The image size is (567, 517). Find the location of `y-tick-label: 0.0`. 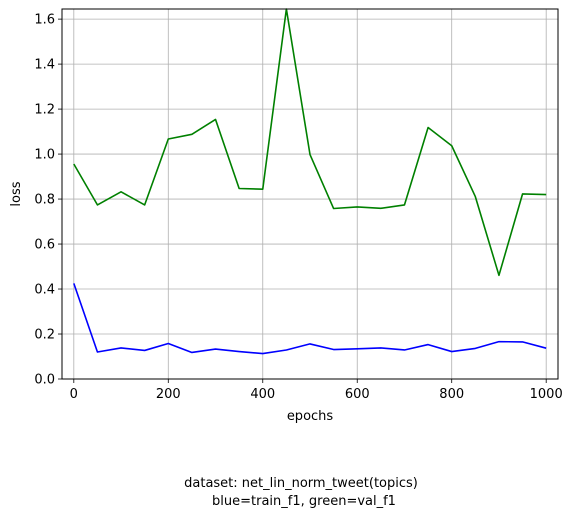

y-tick-label: 0.0 is located at coordinates (44, 380).